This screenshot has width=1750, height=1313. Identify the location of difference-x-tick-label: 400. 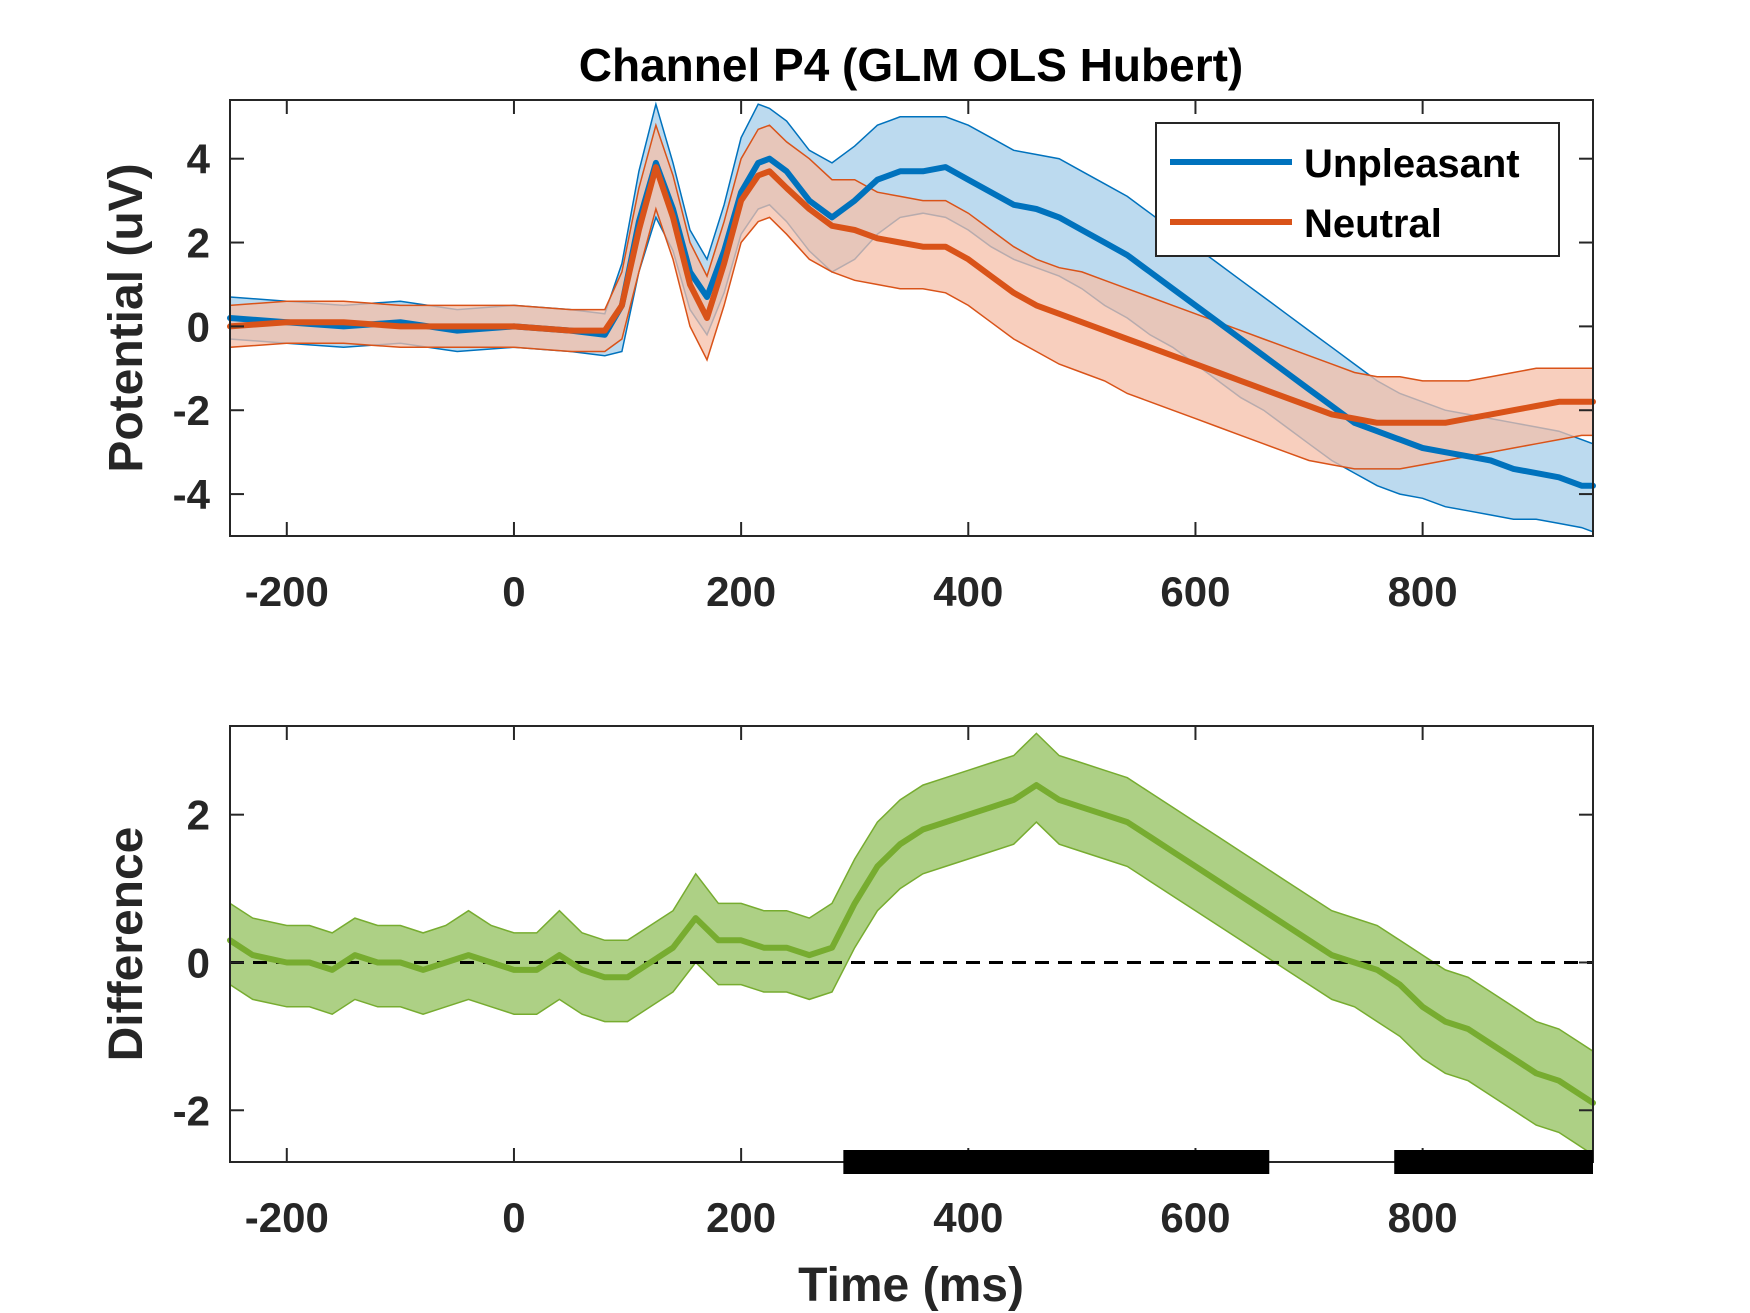
(968, 1217).